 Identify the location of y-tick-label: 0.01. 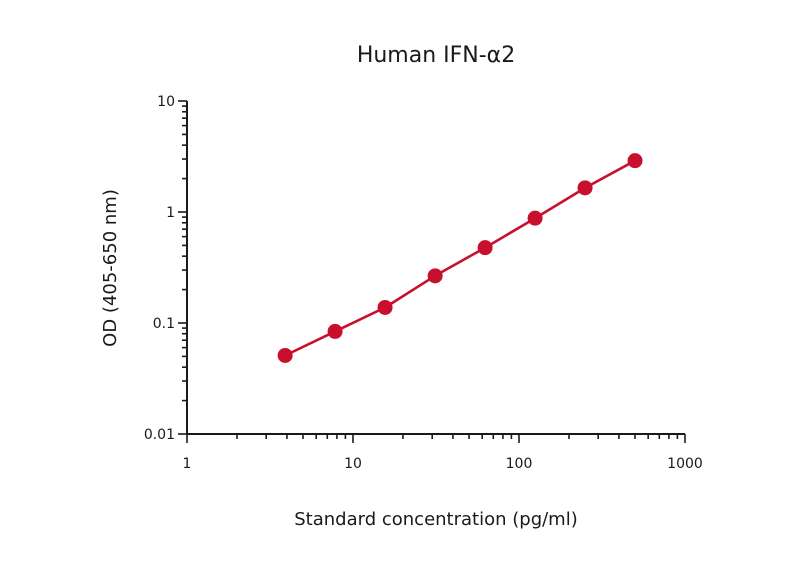
(159, 435).